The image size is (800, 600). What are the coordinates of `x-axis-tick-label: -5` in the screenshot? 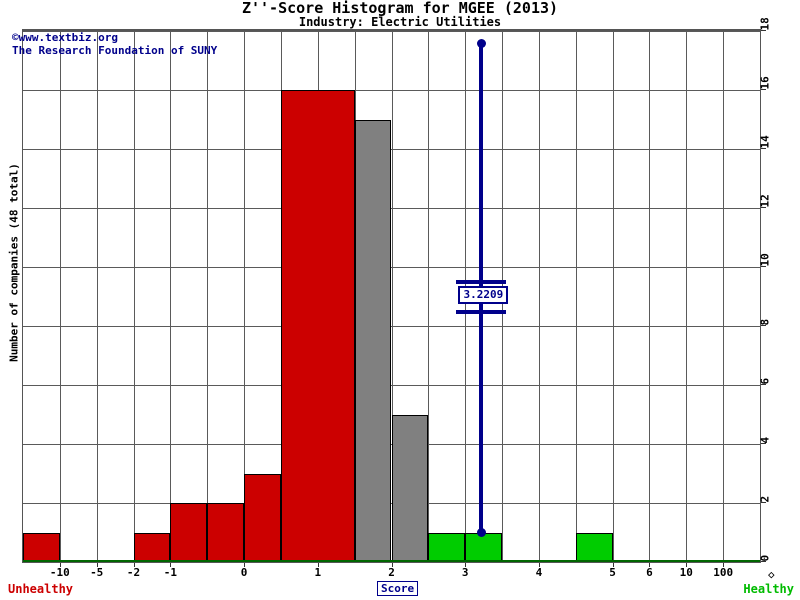 It's located at (97, 572).